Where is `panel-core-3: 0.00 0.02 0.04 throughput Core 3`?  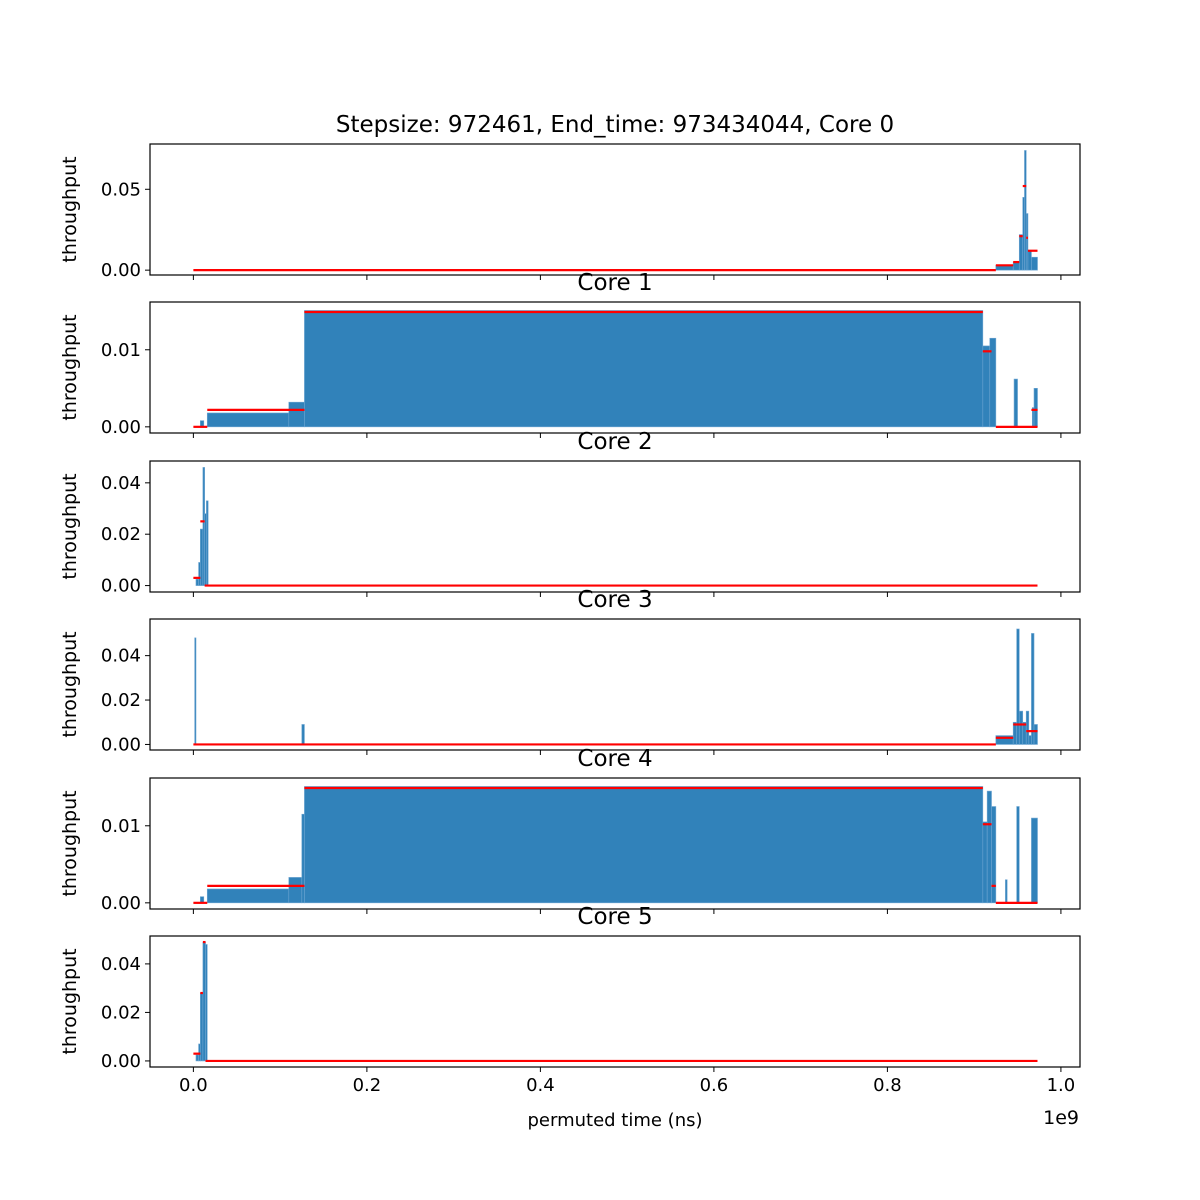 panel-core-3: 0.00 0.02 0.04 throughput Core 3 is located at coordinates (570, 671).